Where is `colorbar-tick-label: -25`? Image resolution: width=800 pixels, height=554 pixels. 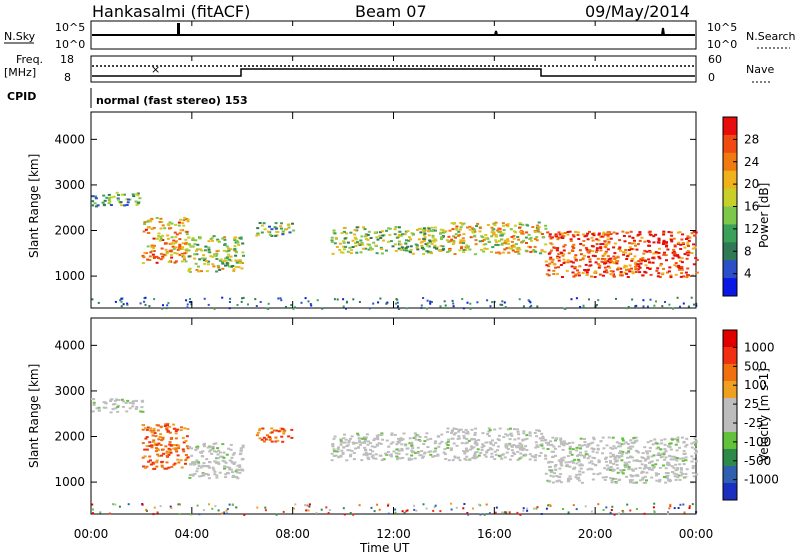
colorbar-tick-label: -25 is located at coordinates (754, 423).